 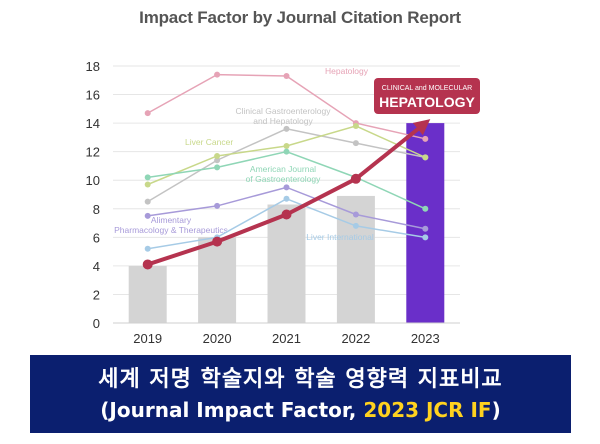 What do you see at coordinates (93, 180) in the screenshot?
I see `y-tick-label: 10` at bounding box center [93, 180].